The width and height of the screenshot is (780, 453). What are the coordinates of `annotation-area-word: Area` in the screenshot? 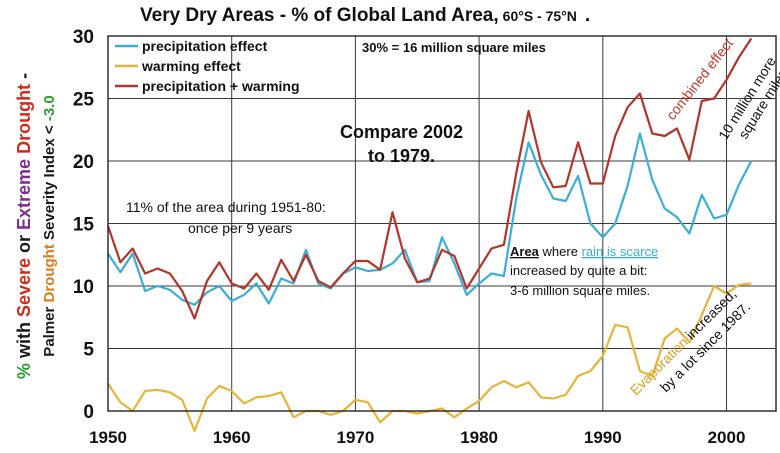 It's located at (525, 251).